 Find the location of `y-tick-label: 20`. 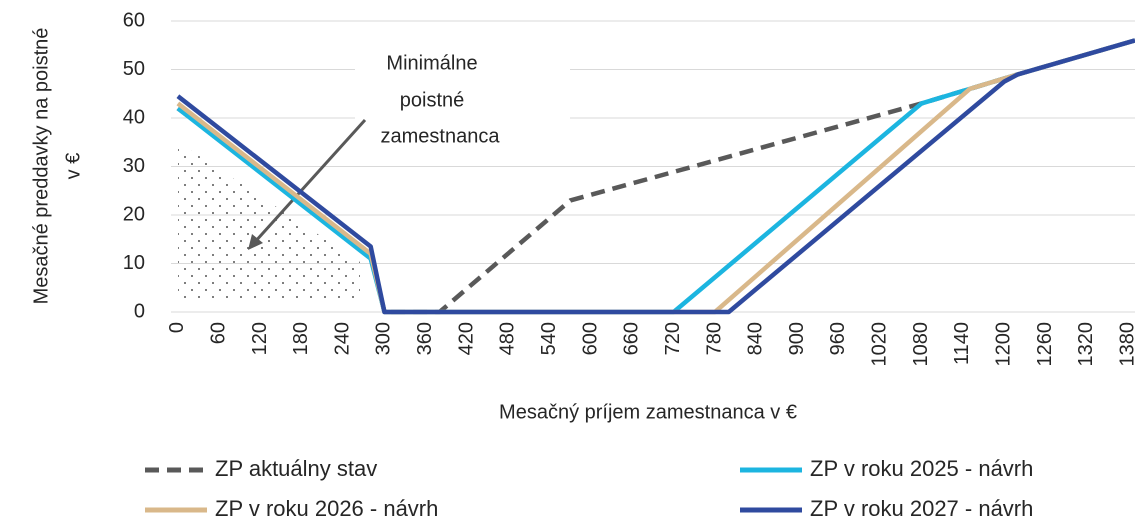

y-tick-label: 20 is located at coordinates (134, 214).